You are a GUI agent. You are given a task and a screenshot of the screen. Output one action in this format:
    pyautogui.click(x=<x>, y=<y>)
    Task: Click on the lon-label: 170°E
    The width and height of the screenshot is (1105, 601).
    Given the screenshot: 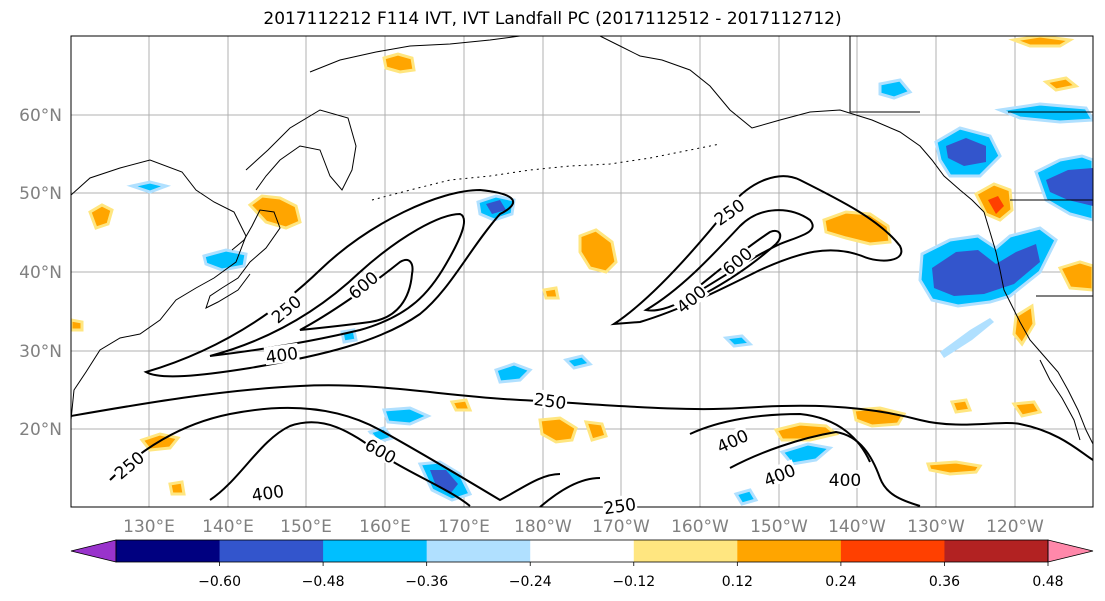 What is the action you would take?
    pyautogui.click(x=464, y=527)
    